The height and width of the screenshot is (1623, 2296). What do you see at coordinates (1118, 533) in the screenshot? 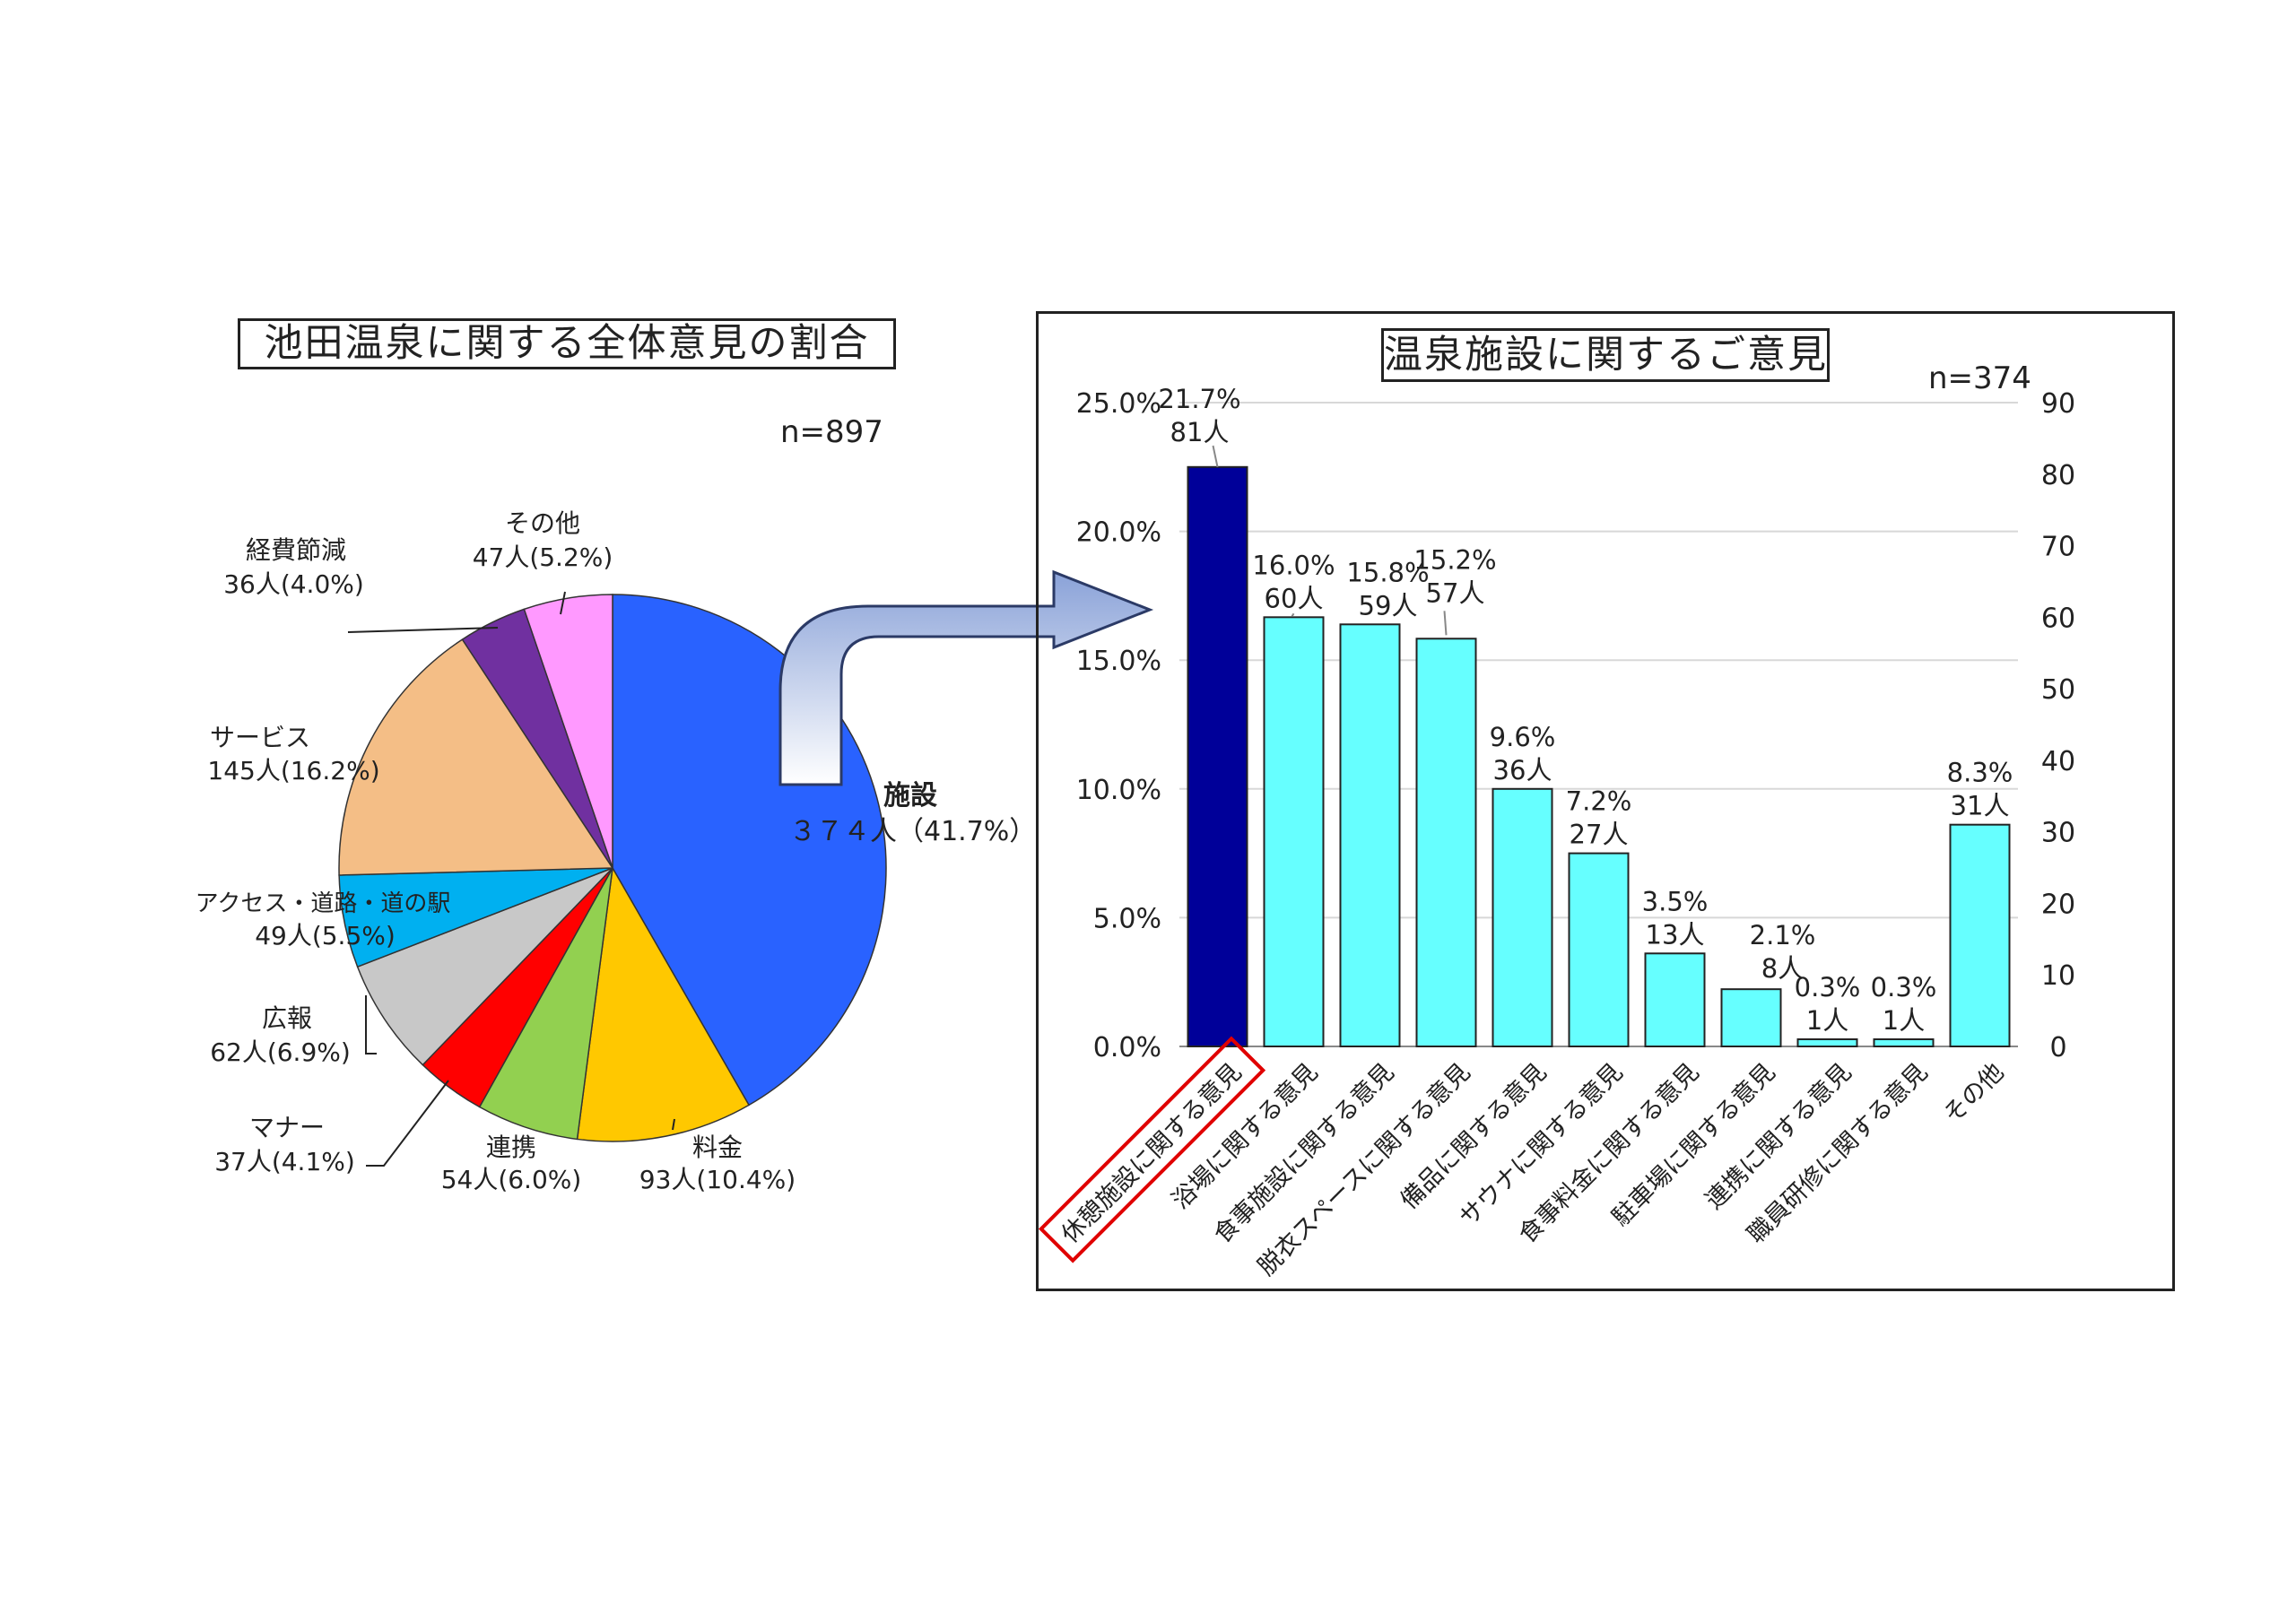
I see `left-axis-tick: 20.0%` at bounding box center [1118, 533].